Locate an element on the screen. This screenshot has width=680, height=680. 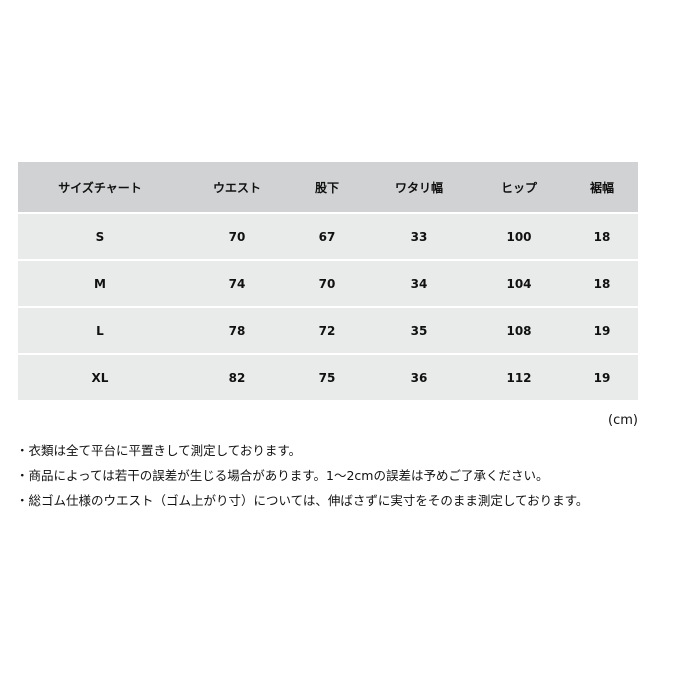
table-header: サイズチャート ウエスト 股下 ワタリ幅 ヒップ 裾幅 is located at coordinates (328, 187).